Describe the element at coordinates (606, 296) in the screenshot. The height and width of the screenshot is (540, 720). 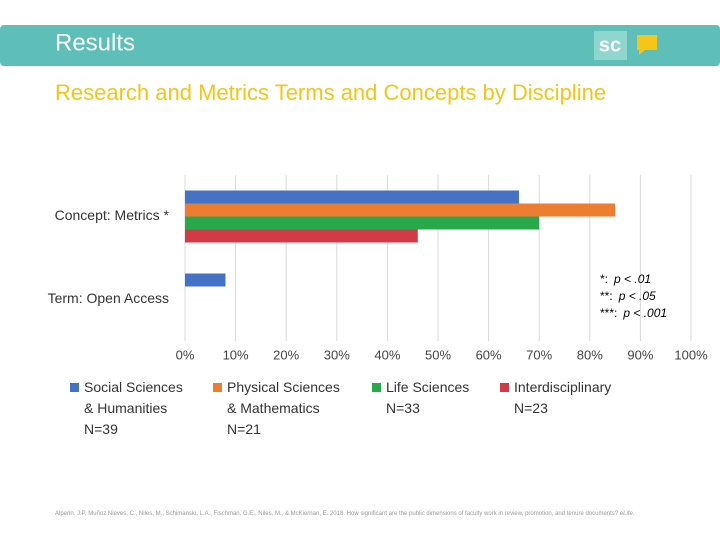
I see `annotation-marker: **:` at that location.